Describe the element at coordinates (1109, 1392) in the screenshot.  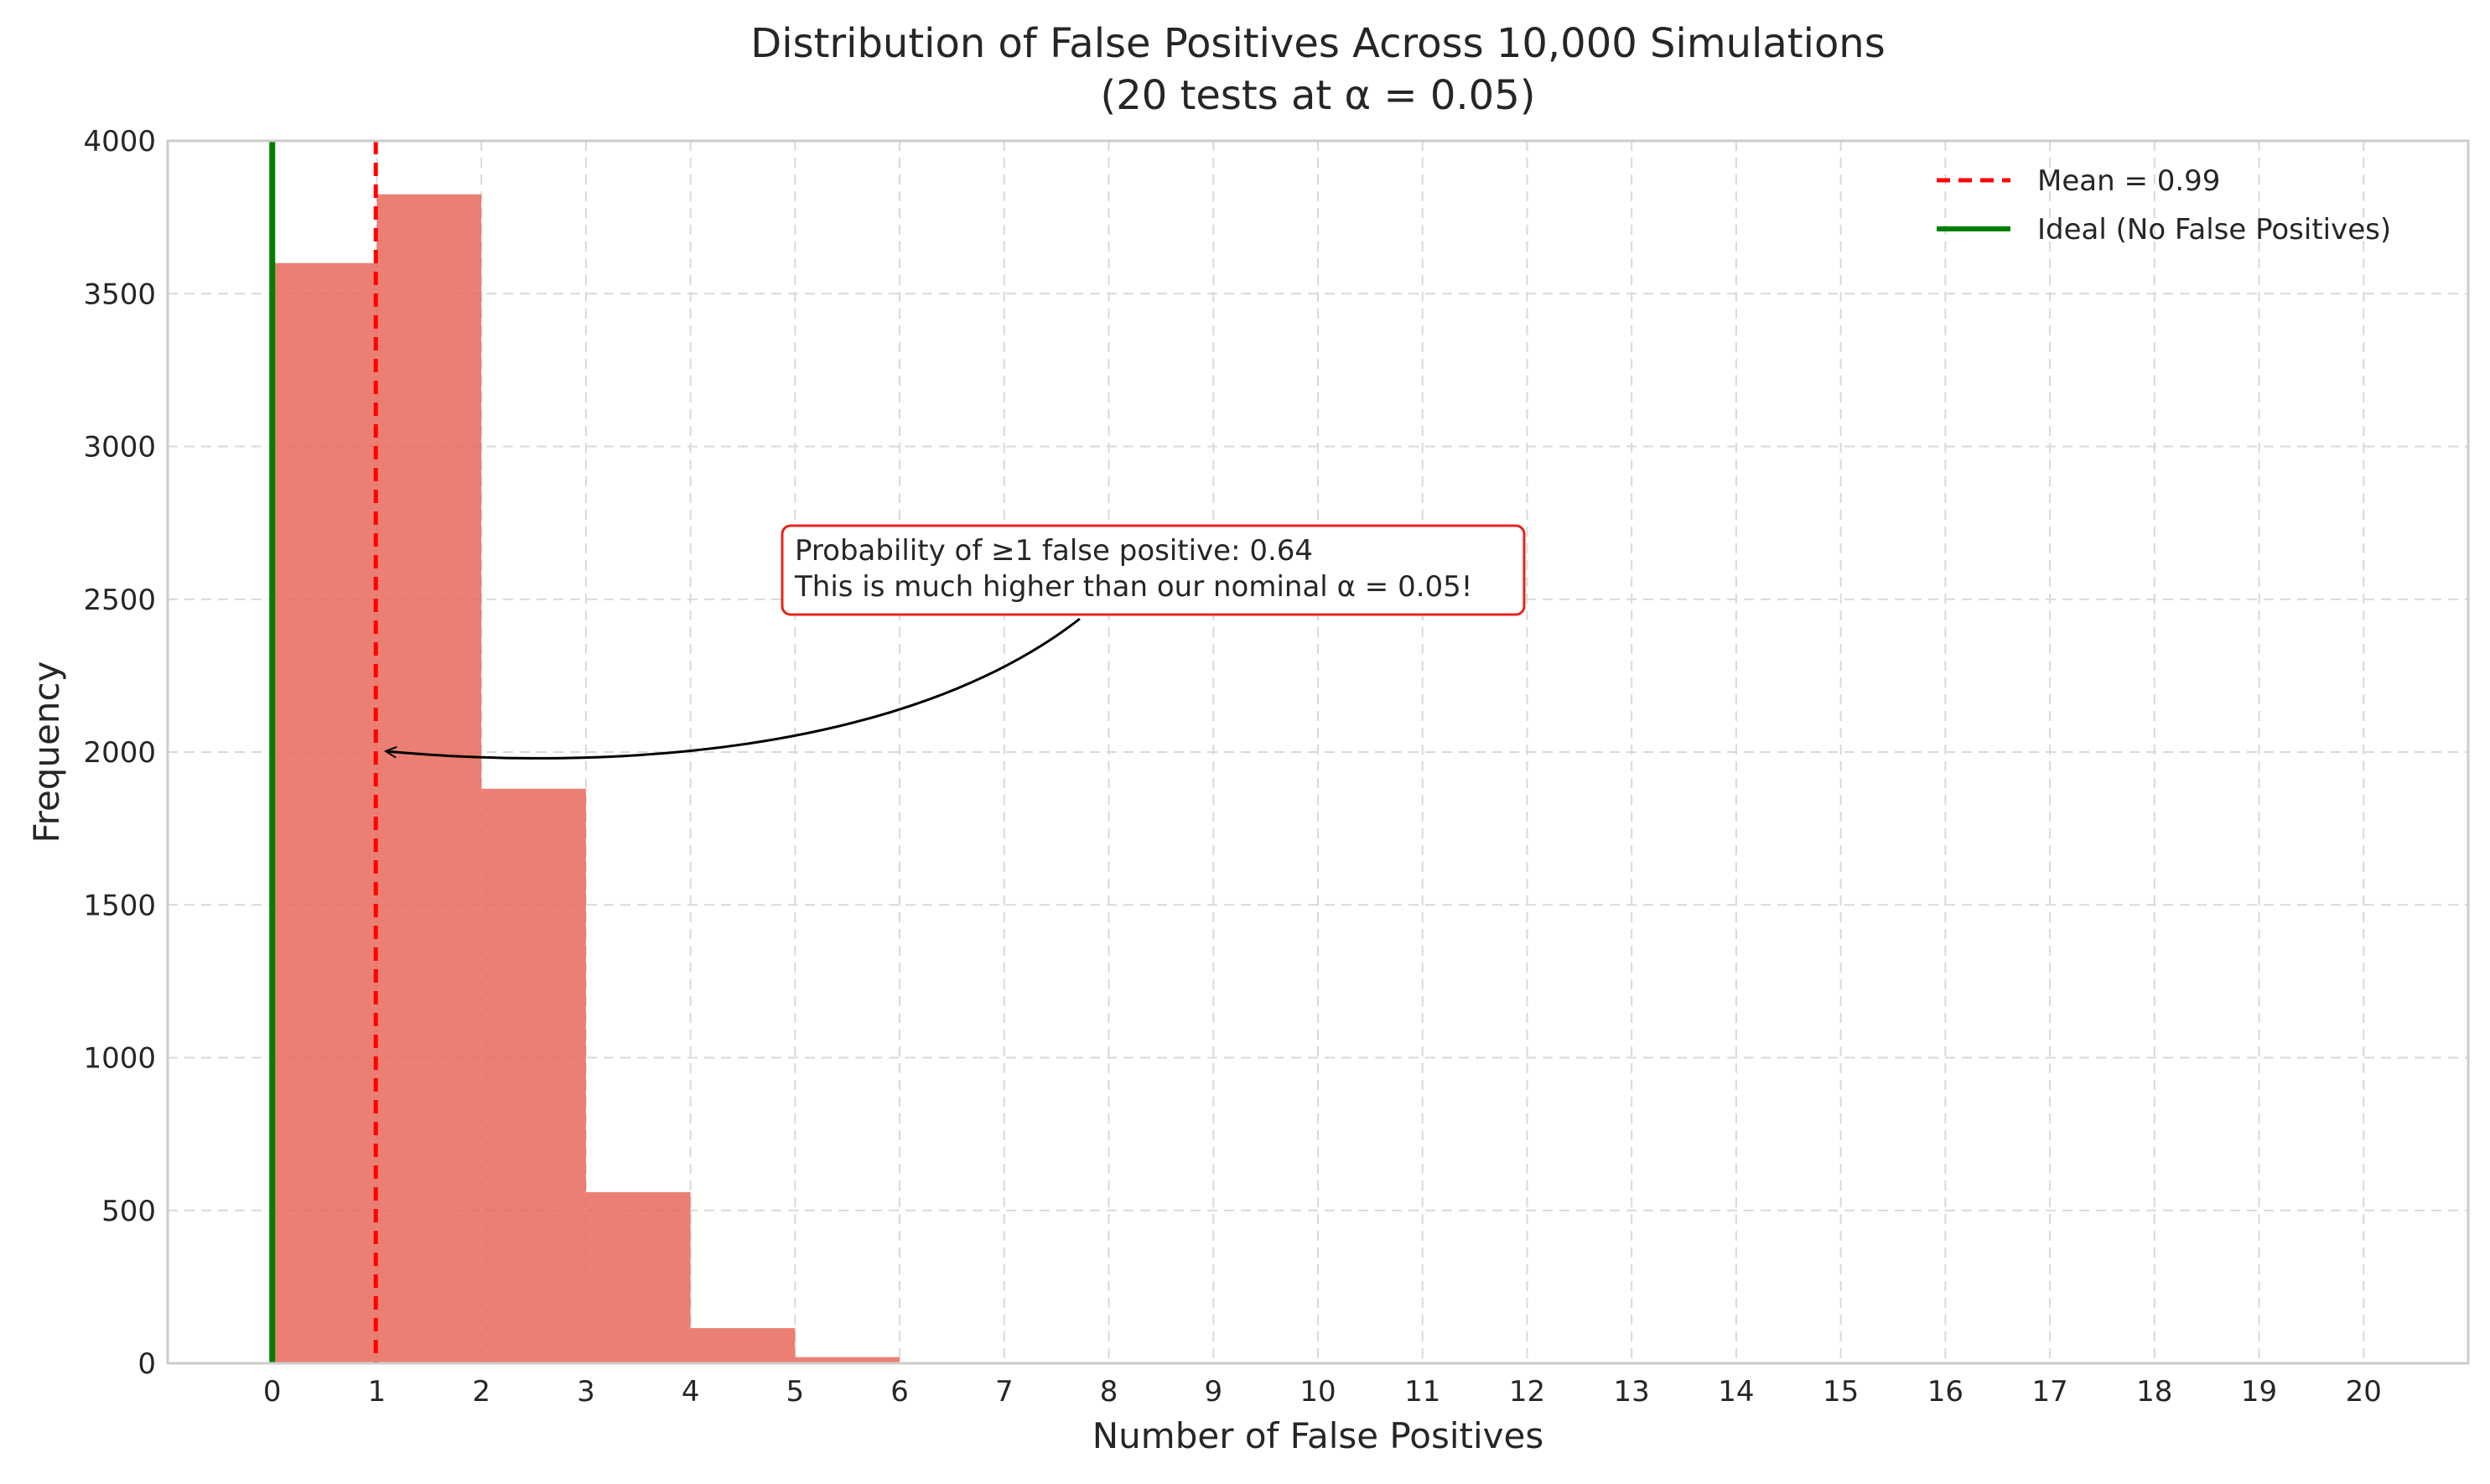
I see `x-tick-label: 8` at that location.